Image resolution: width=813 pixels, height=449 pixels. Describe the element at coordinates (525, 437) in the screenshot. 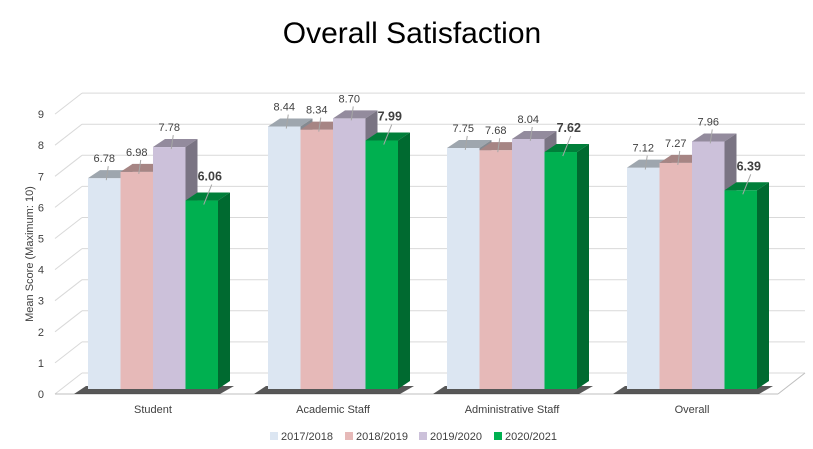

I see `legend-item: 2020/2021` at that location.